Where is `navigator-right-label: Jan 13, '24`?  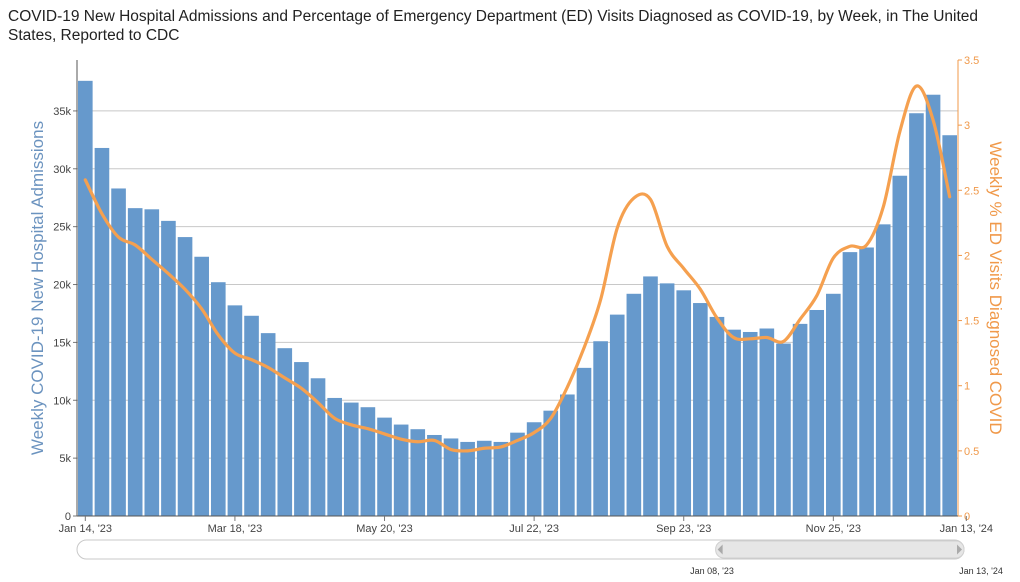
navigator-right-label: Jan 13, '24 is located at coordinates (981, 571).